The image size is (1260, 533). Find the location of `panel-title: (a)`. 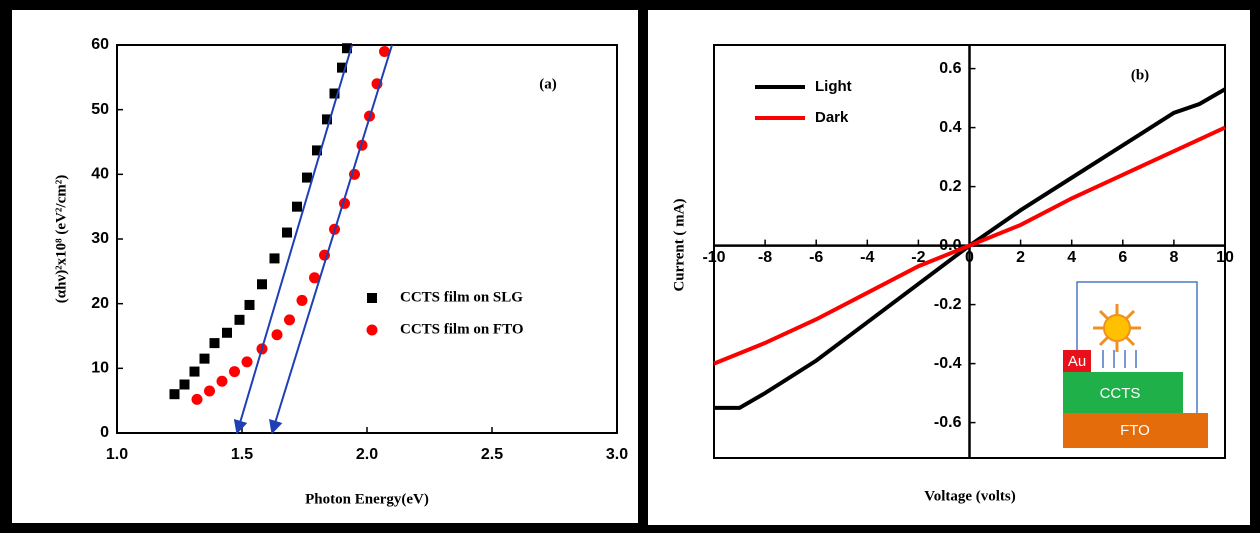

panel-title: (a) is located at coordinates (548, 84).